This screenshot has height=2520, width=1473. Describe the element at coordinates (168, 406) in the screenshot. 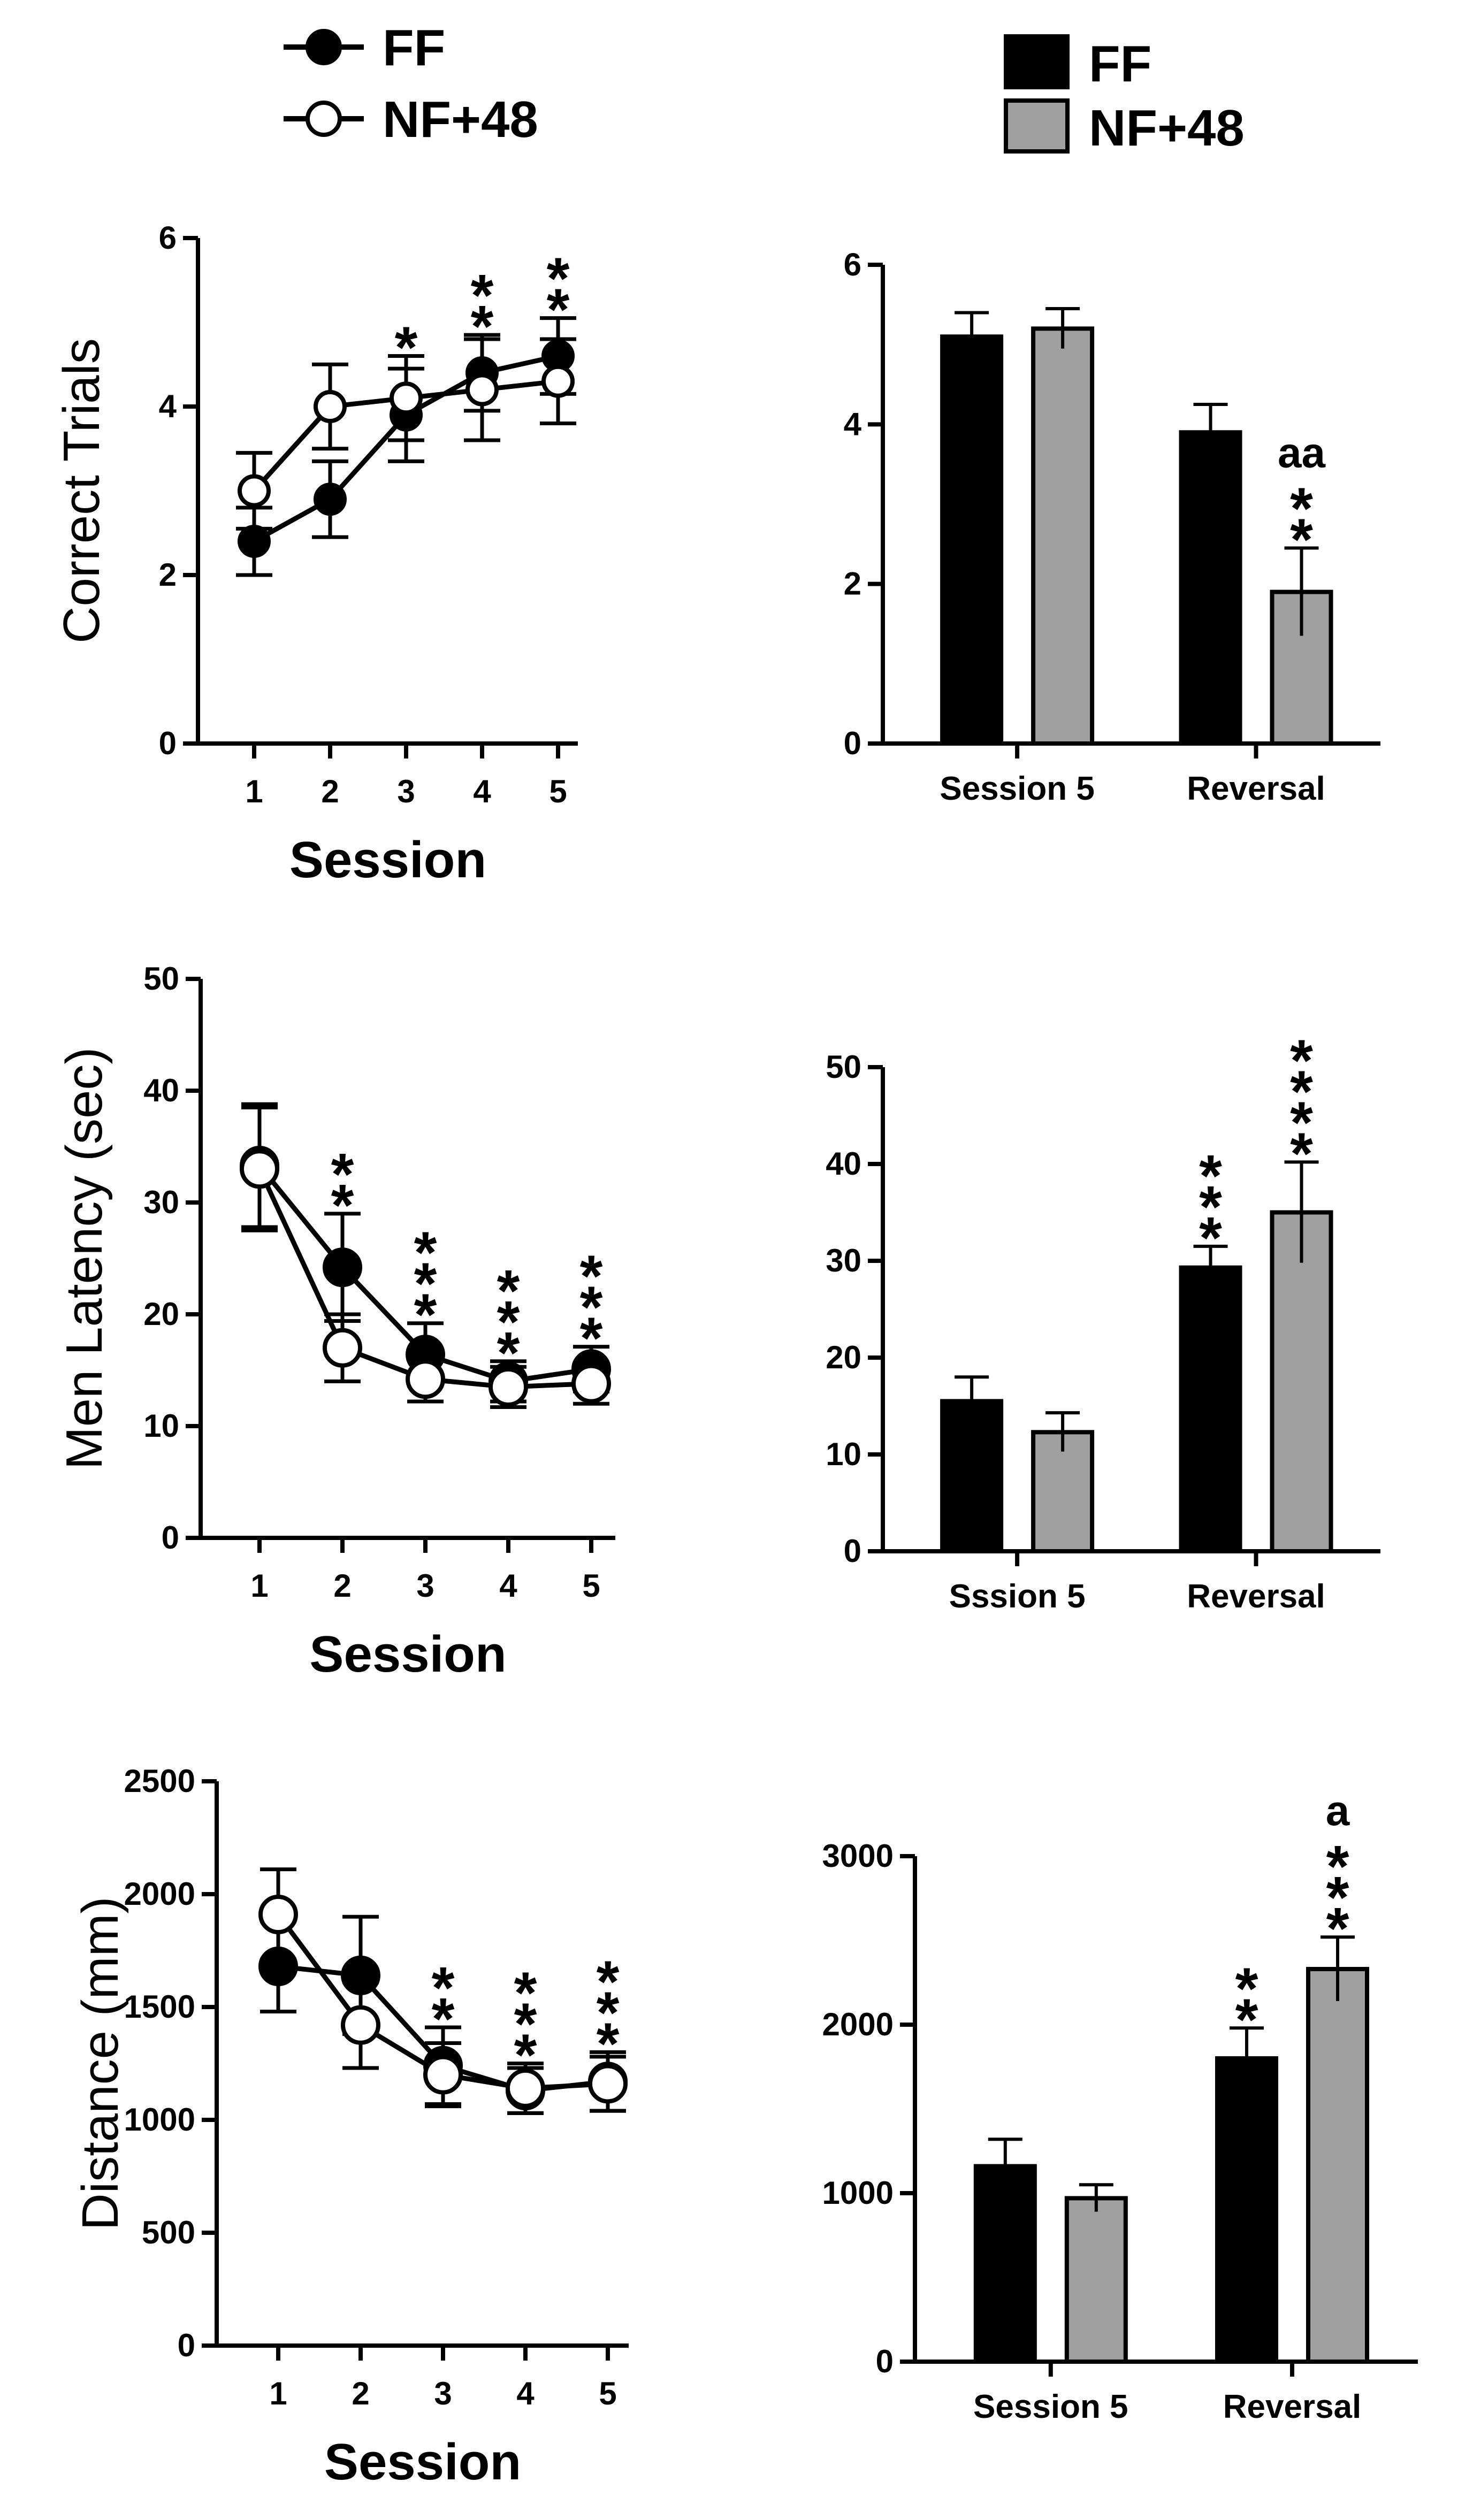

I see `y-tick-label: 4` at that location.